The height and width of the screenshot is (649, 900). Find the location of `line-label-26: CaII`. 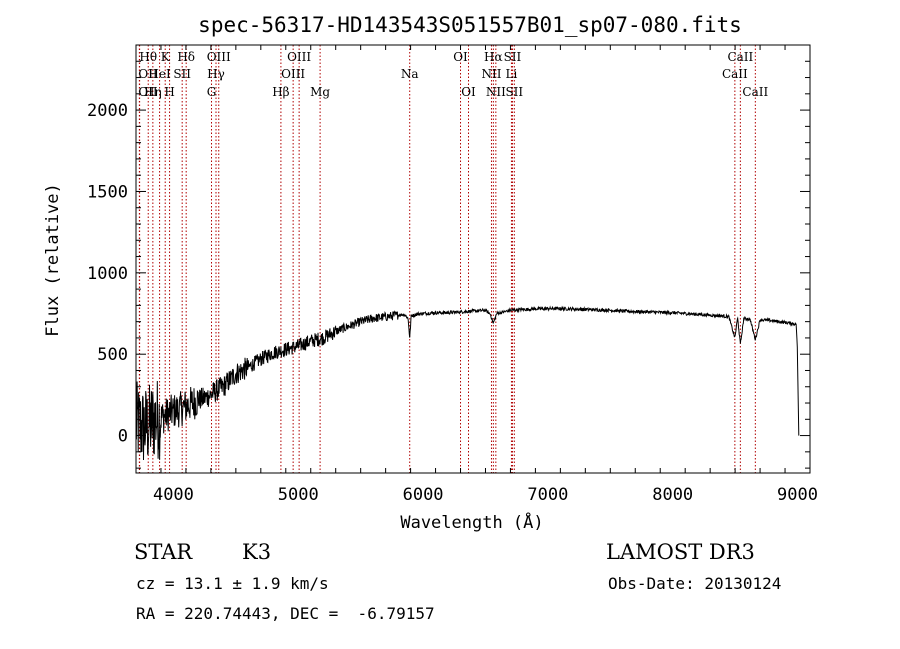

line-label-26: CaII is located at coordinates (735, 74).